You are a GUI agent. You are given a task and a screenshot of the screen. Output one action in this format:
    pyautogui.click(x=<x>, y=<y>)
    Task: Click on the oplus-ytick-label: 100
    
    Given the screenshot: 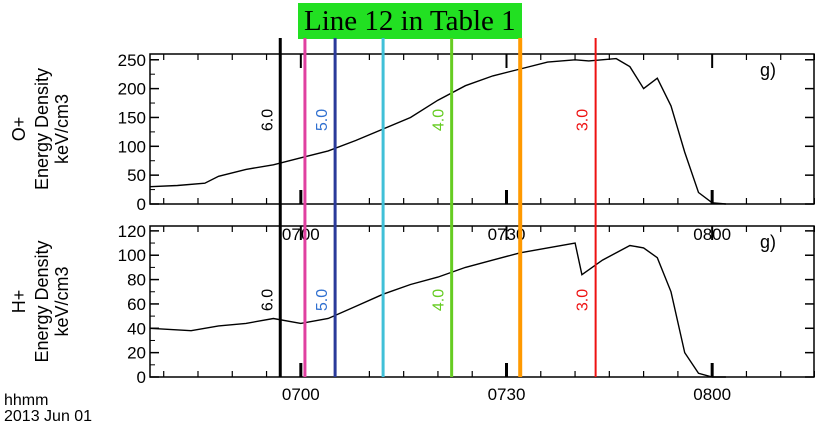 What is the action you would take?
    pyautogui.click(x=132, y=146)
    